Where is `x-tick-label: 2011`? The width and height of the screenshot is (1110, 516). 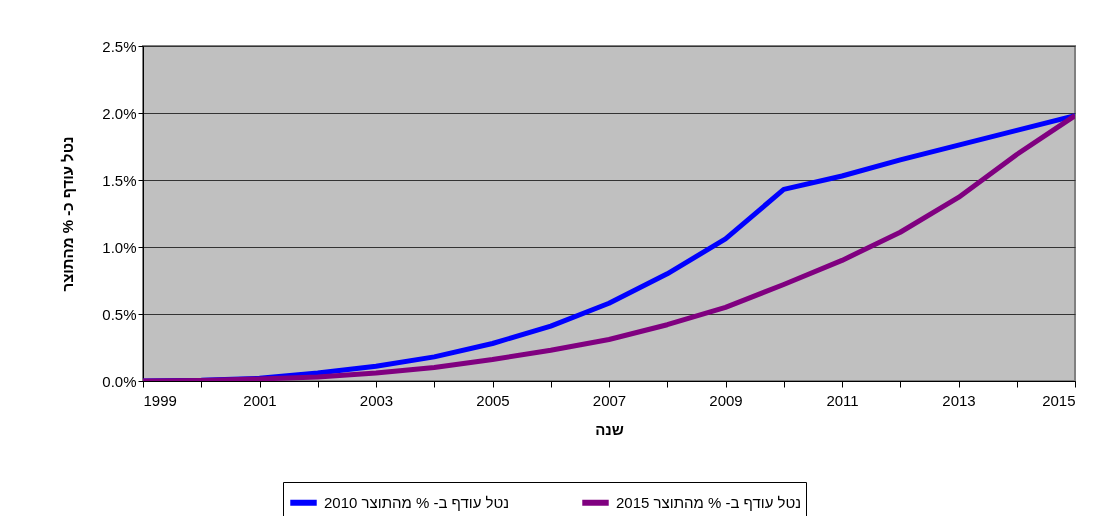
x-tick-label: 2011 is located at coordinates (842, 400).